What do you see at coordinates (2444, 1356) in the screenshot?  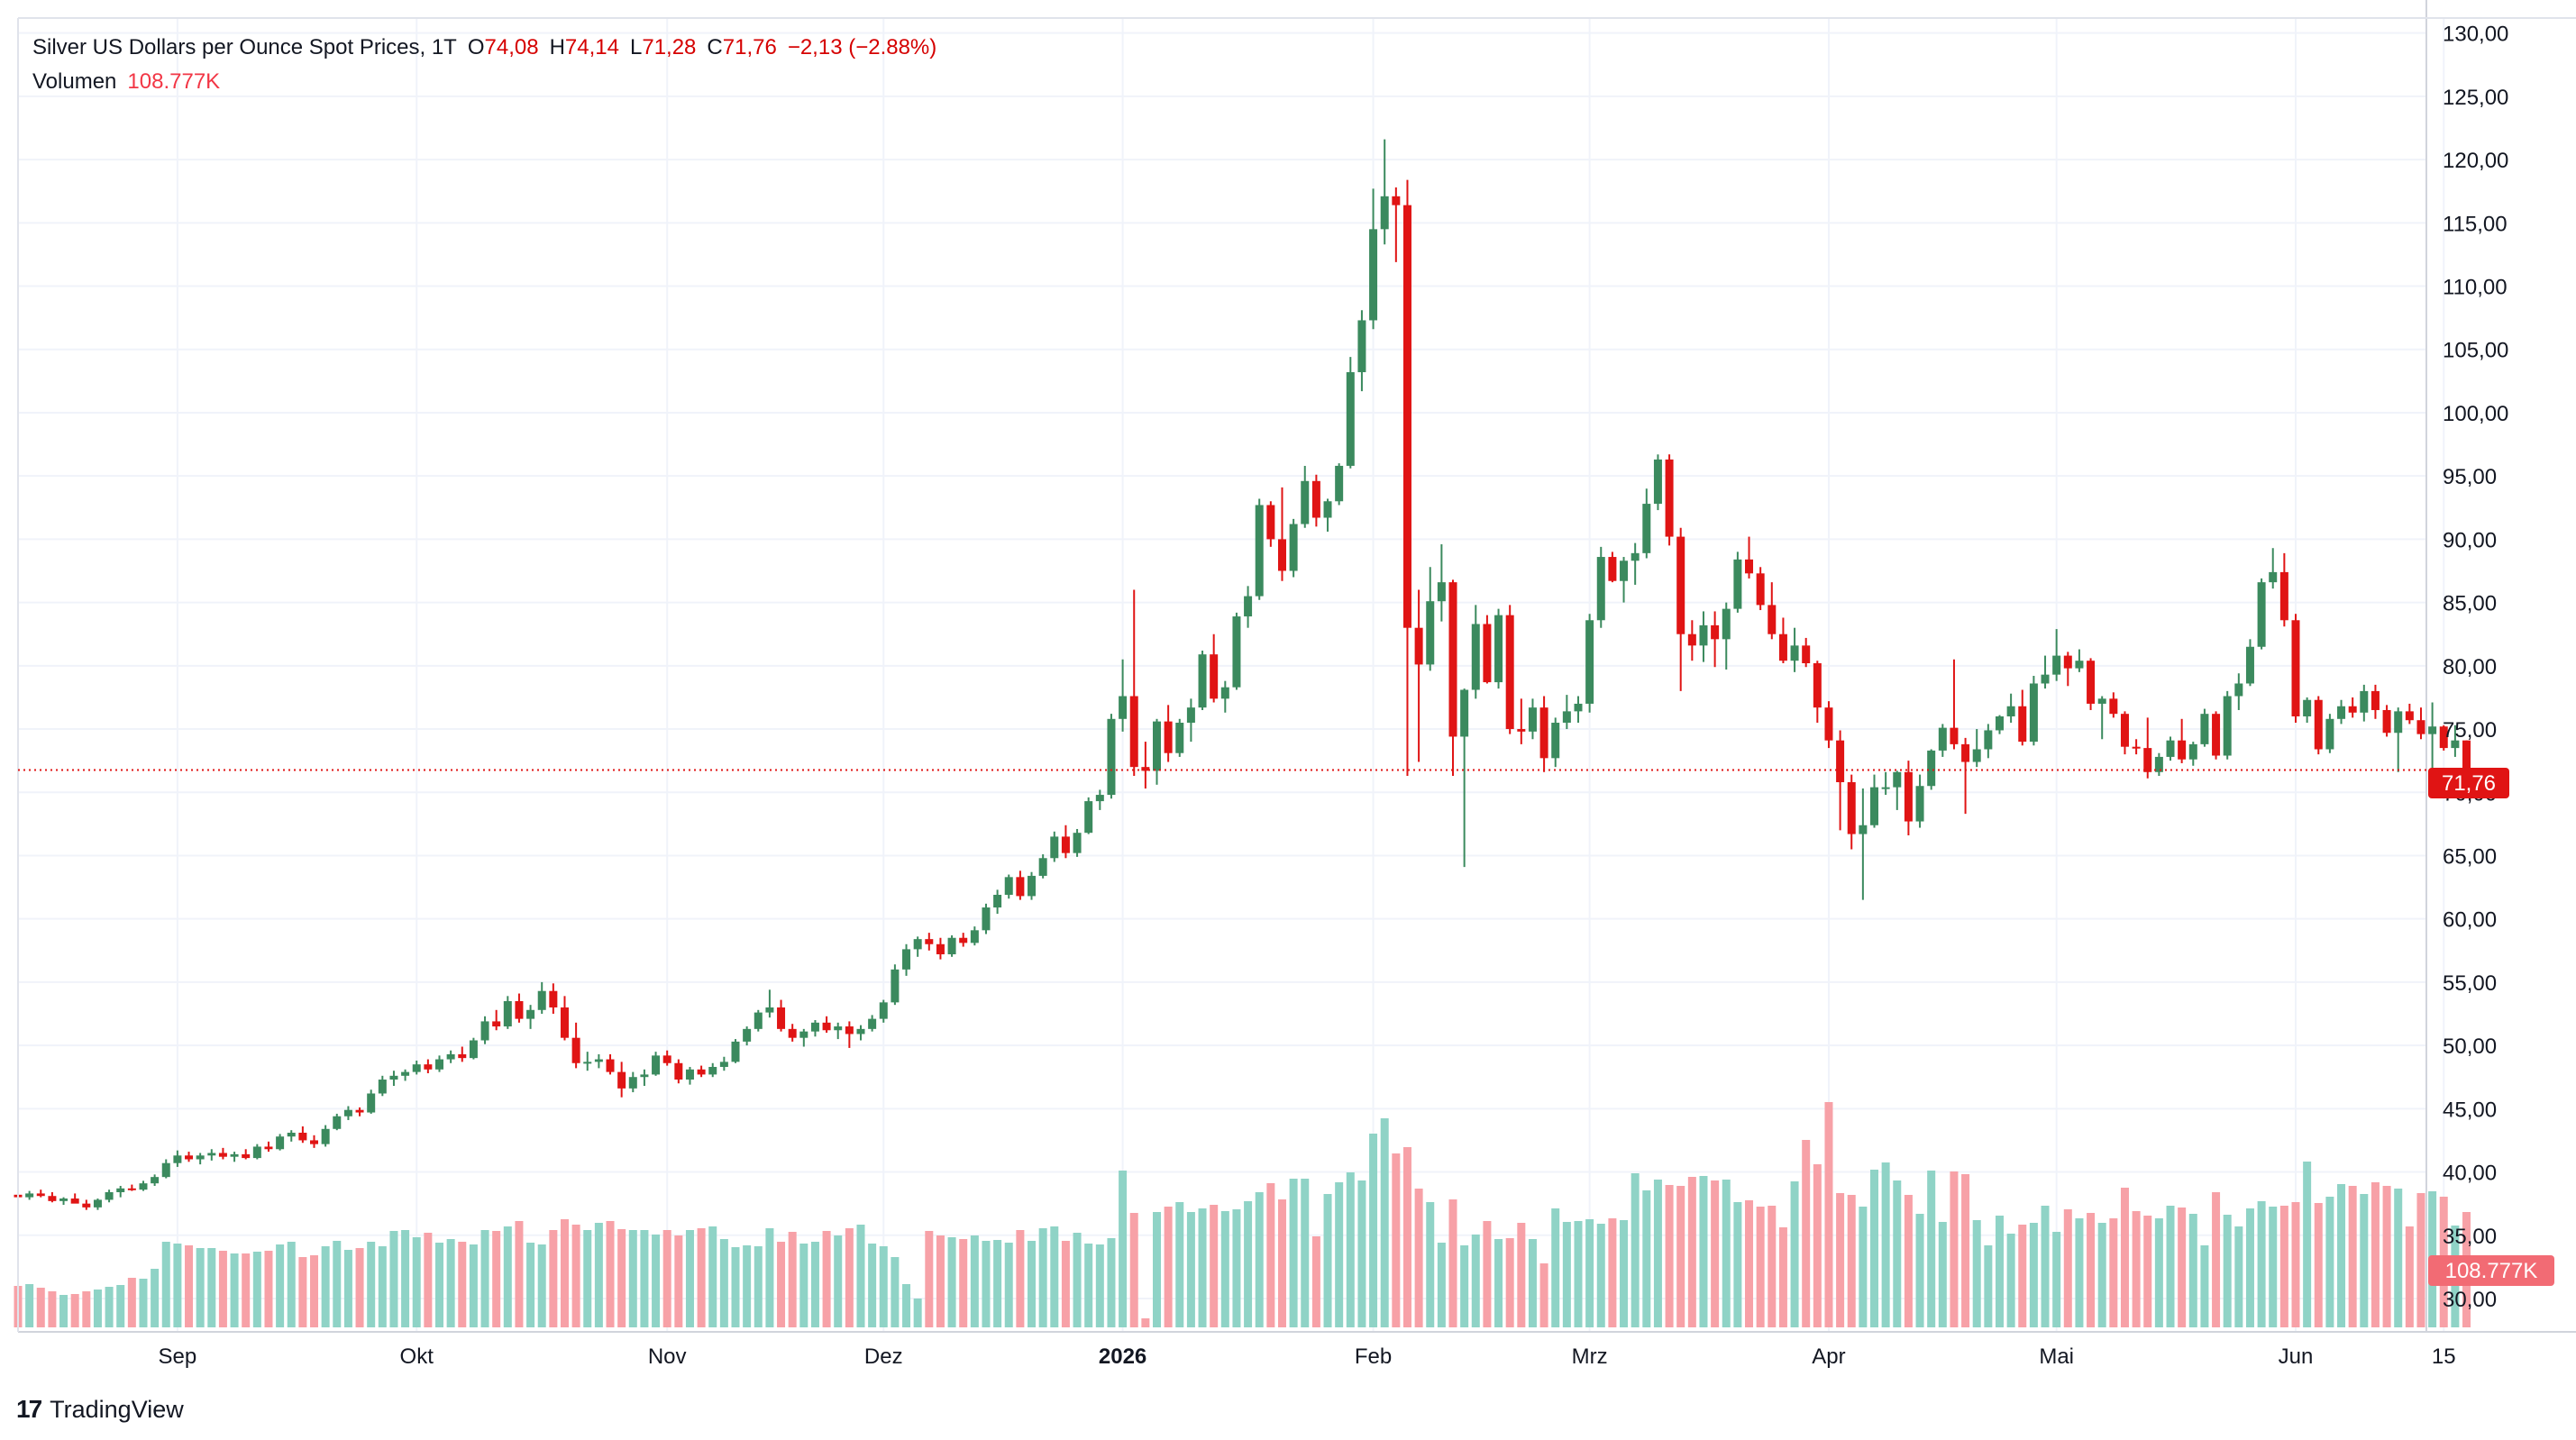 I see `x-tick-label: 15` at bounding box center [2444, 1356].